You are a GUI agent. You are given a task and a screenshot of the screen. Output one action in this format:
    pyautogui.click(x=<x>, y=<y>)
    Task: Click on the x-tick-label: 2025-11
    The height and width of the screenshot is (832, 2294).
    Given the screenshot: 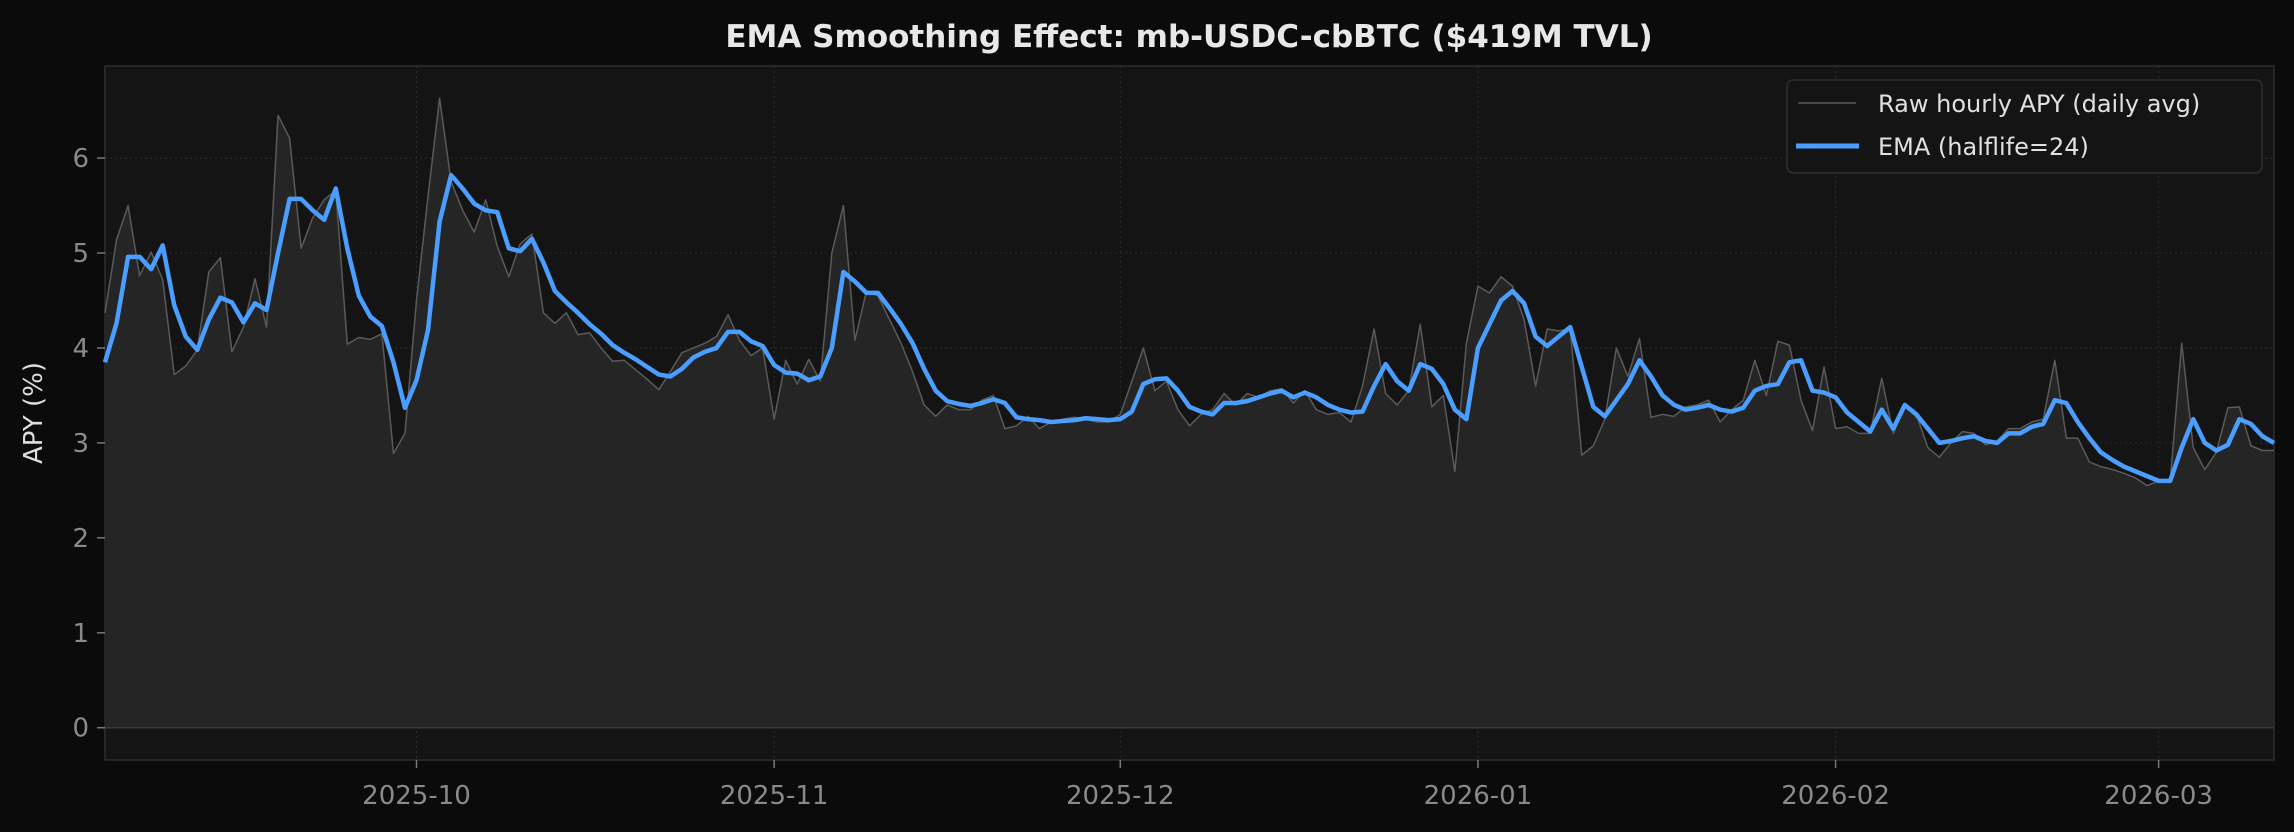 What is the action you would take?
    pyautogui.click(x=774, y=796)
    